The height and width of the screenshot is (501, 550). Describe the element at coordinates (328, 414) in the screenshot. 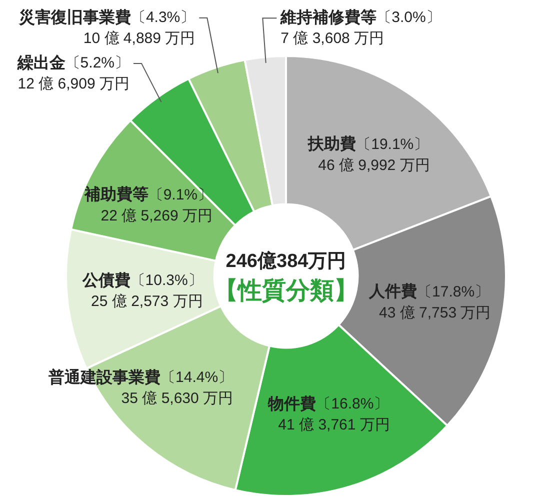

I see `slice-label: 物件費〔16.8%〕 41 億 3,761 万円` at that location.